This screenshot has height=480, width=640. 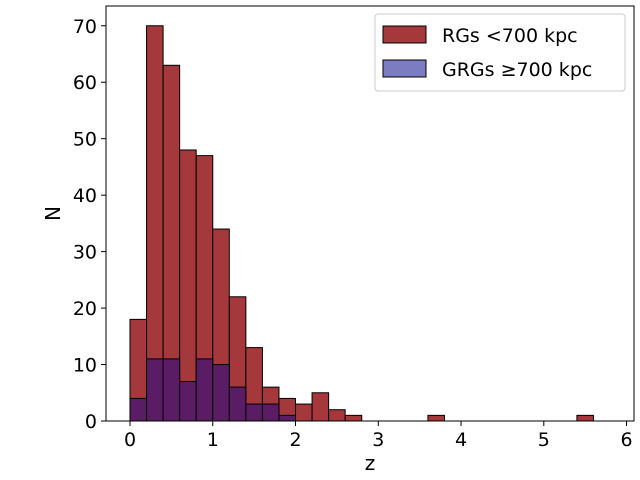 I want to click on x-tick-label: 2, so click(x=295, y=440).